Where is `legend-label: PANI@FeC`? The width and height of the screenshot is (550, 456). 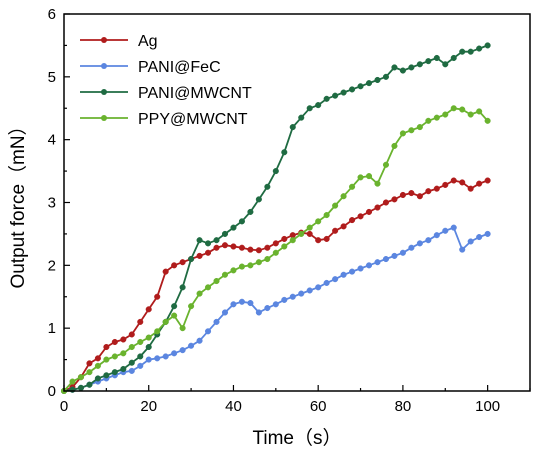 legend-label: PANI@FeC is located at coordinates (179, 67).